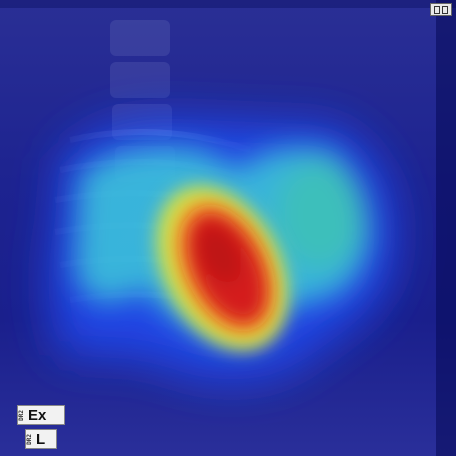  What do you see at coordinates (37, 415) in the screenshot?
I see `exam-marker-label: Ex` at bounding box center [37, 415].